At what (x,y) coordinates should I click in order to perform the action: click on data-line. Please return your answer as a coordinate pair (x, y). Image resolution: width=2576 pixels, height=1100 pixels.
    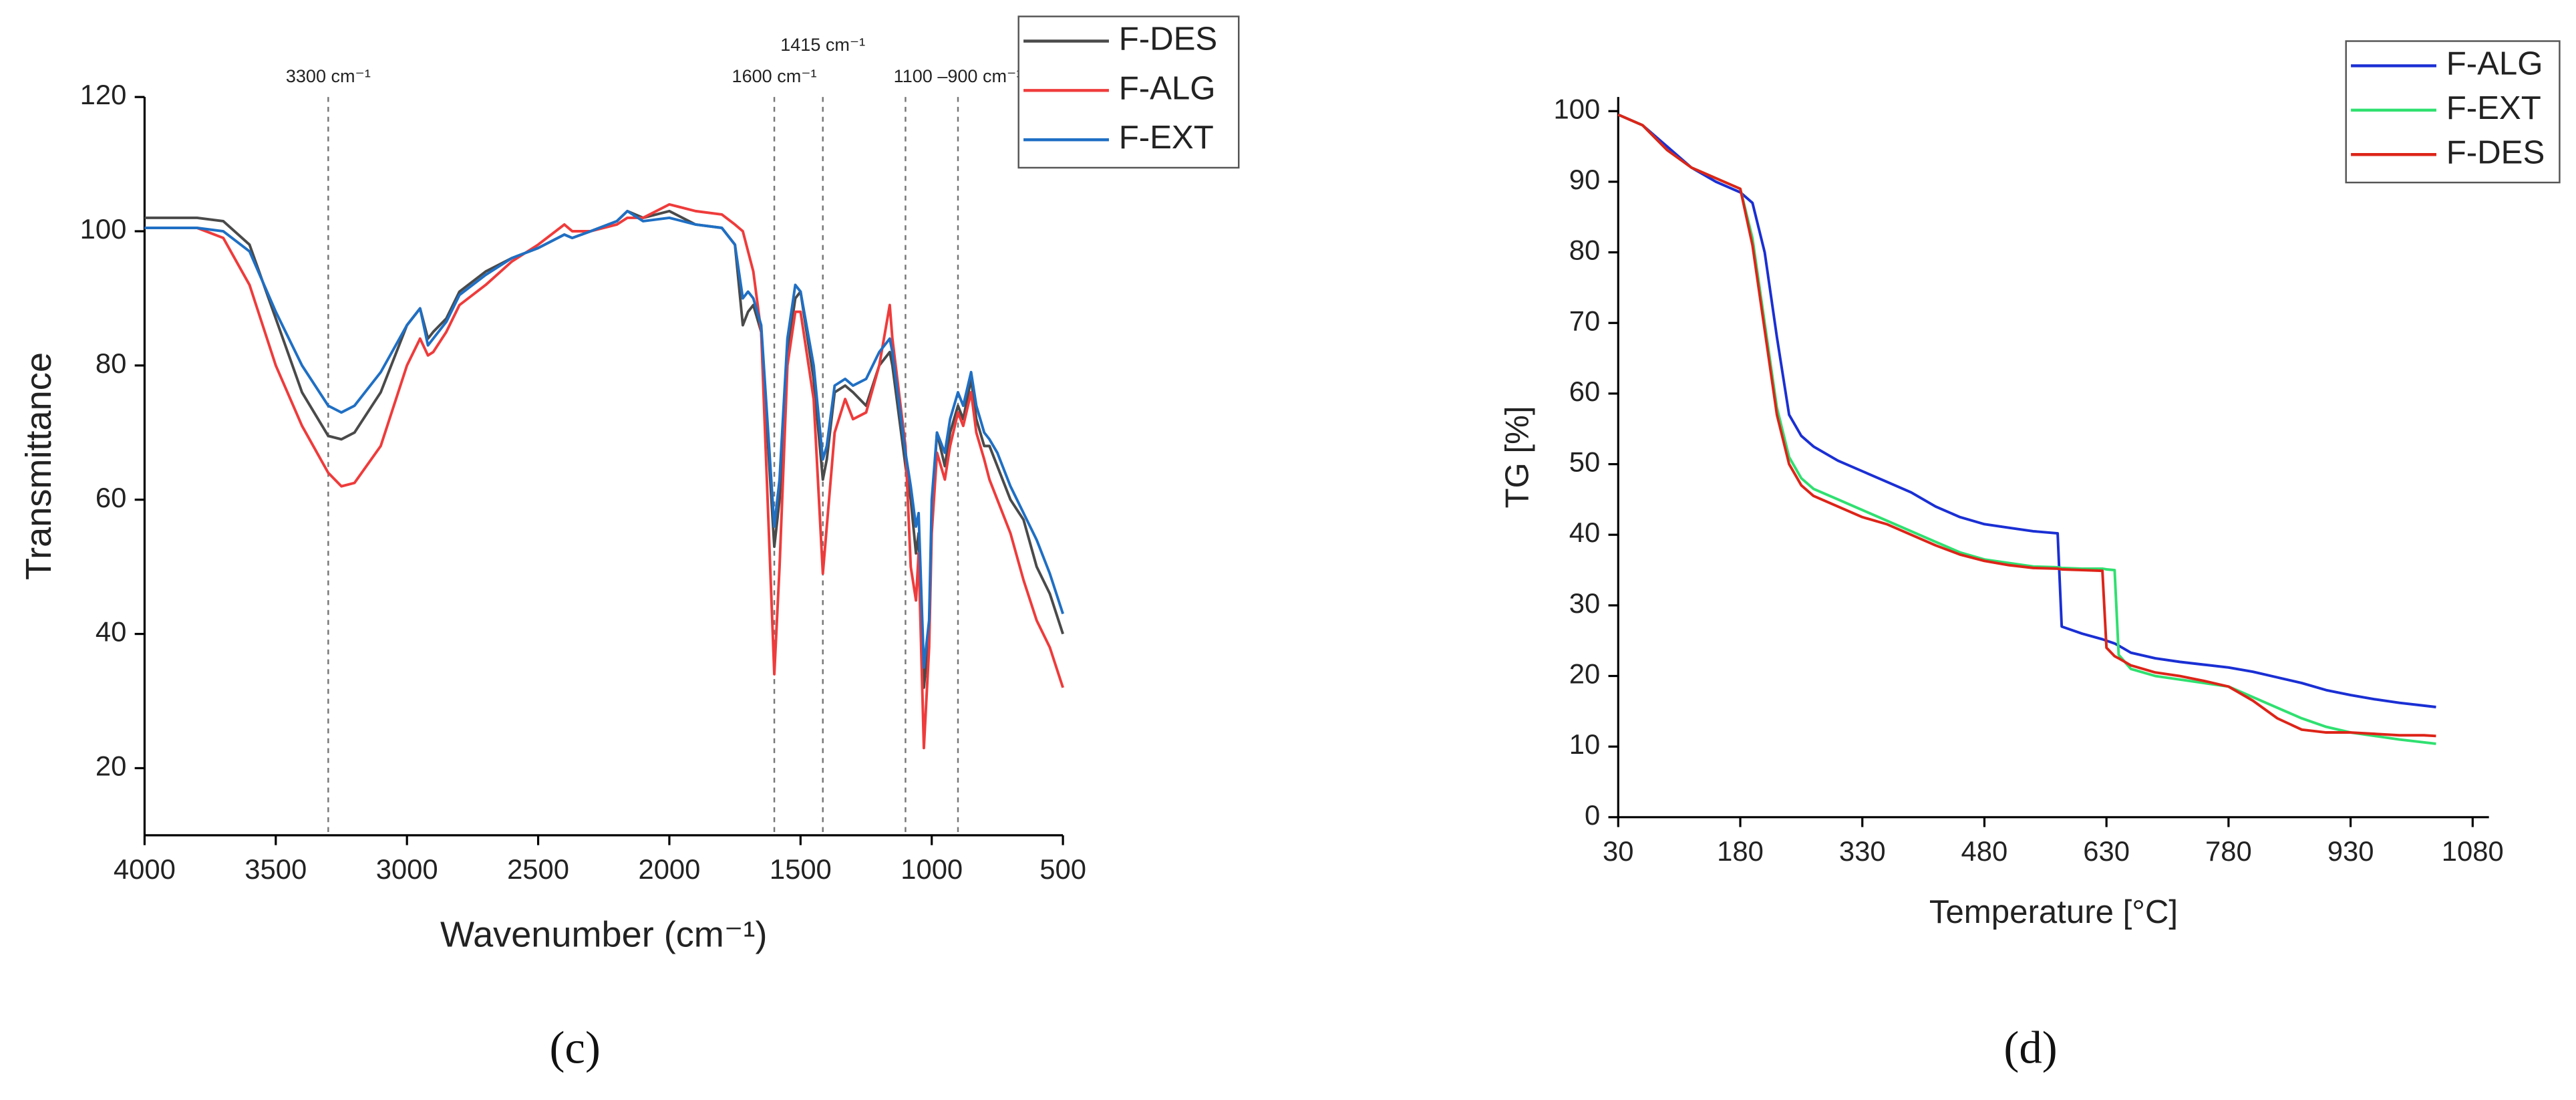
    Looking at the image, I should click on (604, 439).